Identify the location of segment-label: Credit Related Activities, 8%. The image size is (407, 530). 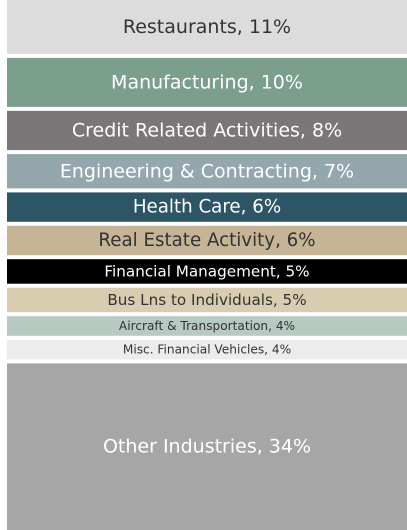
(207, 131).